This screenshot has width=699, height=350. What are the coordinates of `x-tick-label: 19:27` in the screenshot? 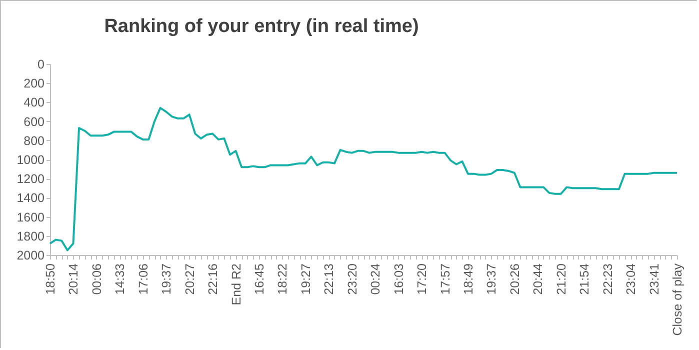 It's located at (305, 279).